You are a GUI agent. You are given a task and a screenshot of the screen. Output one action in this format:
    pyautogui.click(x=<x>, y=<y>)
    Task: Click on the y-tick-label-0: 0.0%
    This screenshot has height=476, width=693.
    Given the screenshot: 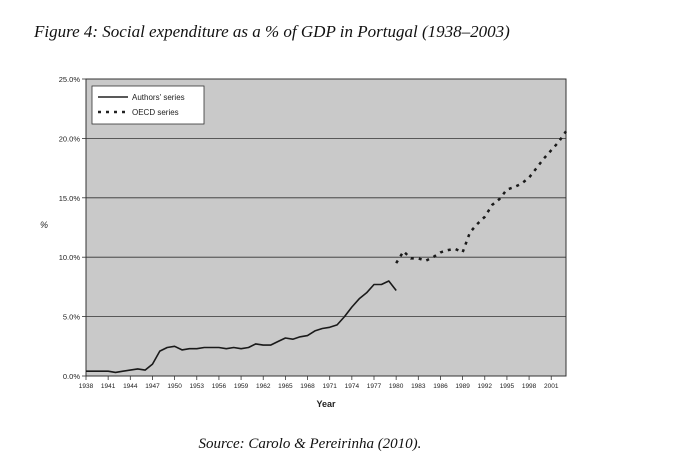 What is the action you would take?
    pyautogui.click(x=71, y=376)
    